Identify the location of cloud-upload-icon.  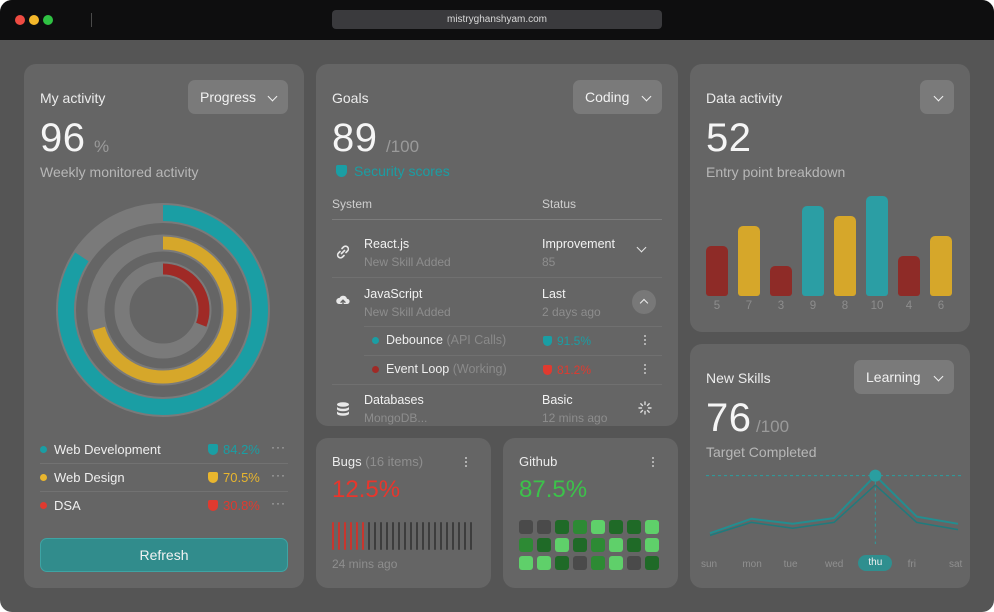
(343, 301).